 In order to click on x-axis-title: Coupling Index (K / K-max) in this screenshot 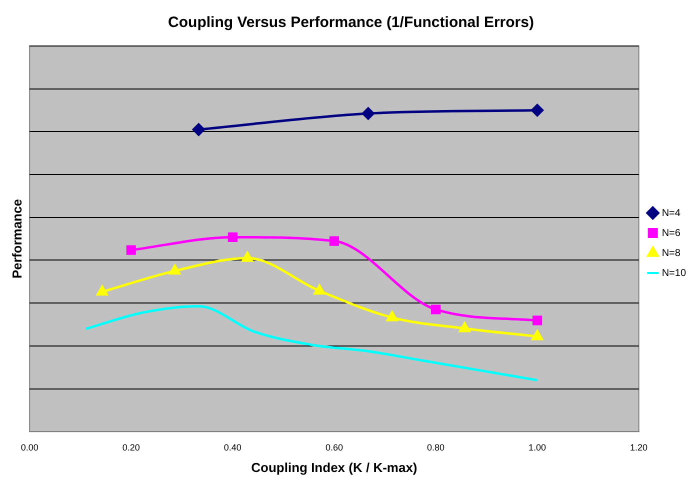, I will do `click(334, 467)`.